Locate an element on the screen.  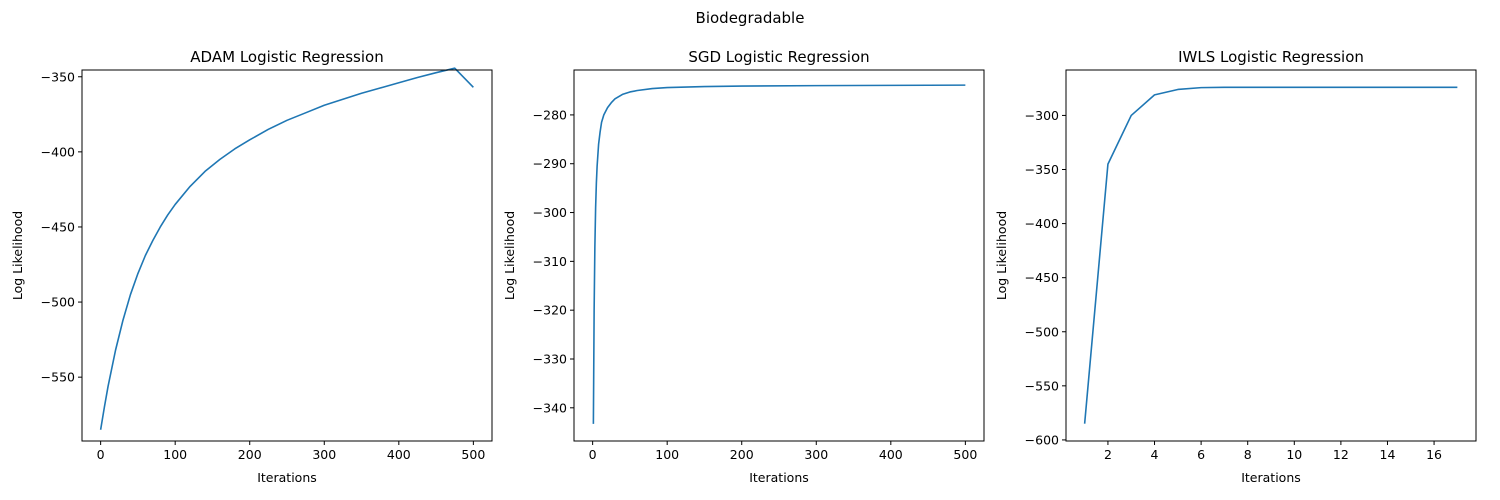
iwls-y-tick-label: −550 is located at coordinates (1042, 385).